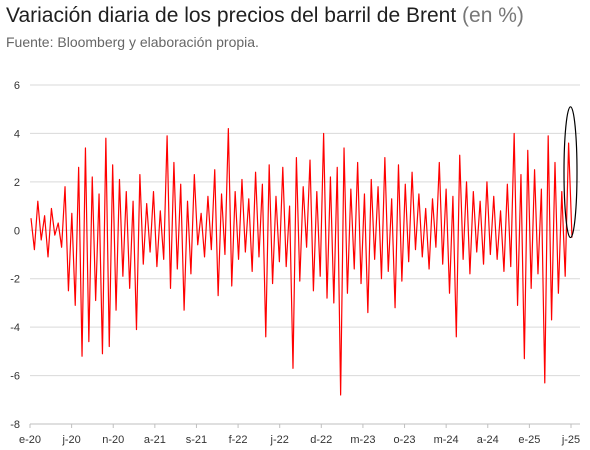 The height and width of the screenshot is (450, 590). What do you see at coordinates (405, 440) in the screenshot?
I see `x-tick-label: o-23` at bounding box center [405, 440].